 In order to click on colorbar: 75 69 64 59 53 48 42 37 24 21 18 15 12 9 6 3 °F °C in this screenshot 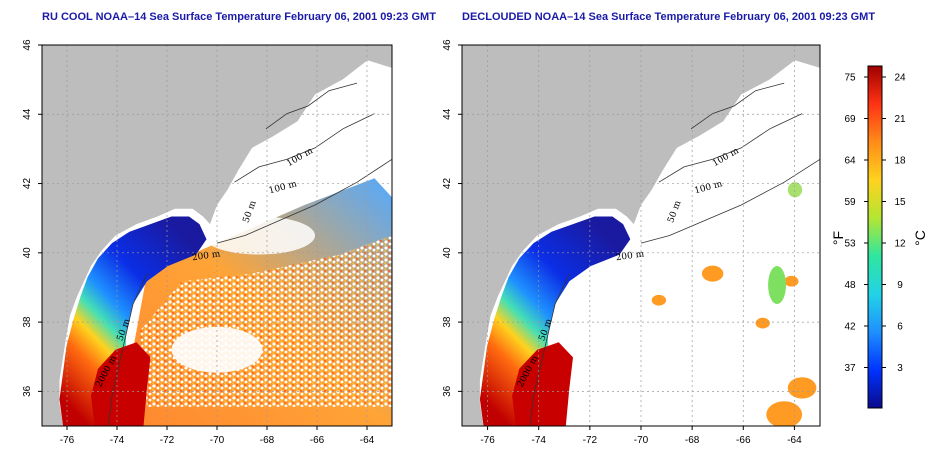, I will do `click(879, 237)`.